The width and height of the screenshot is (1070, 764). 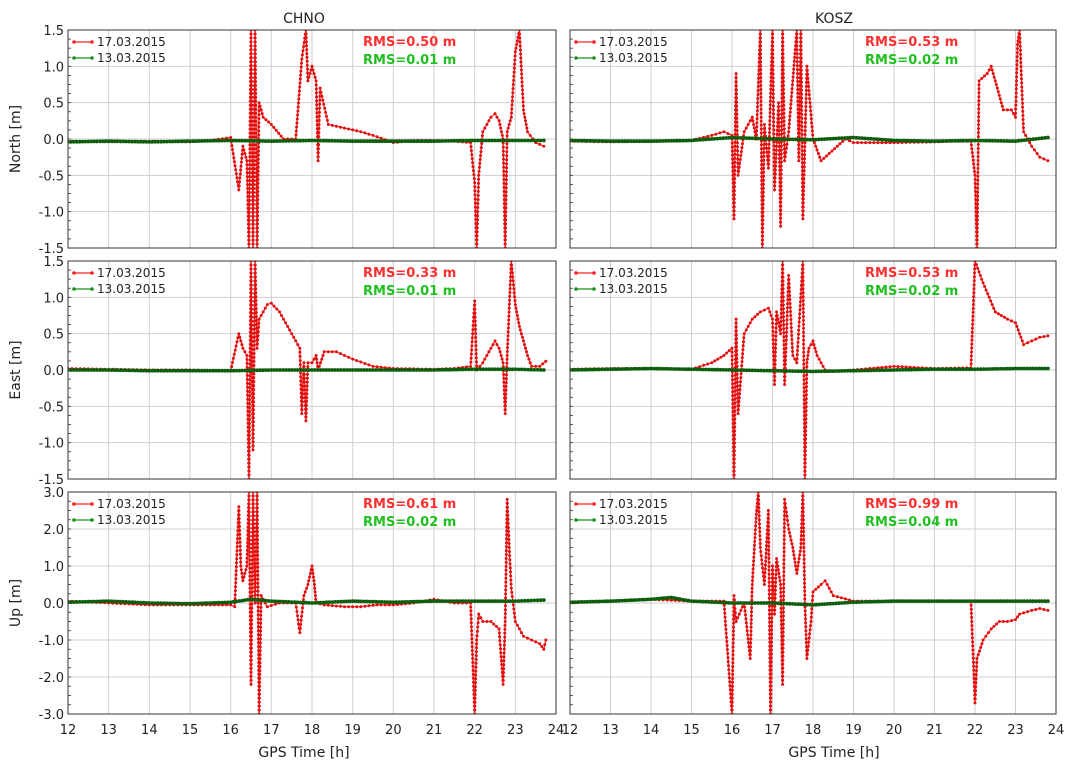 I want to click on x-tick-label: 18, so click(x=312, y=730).